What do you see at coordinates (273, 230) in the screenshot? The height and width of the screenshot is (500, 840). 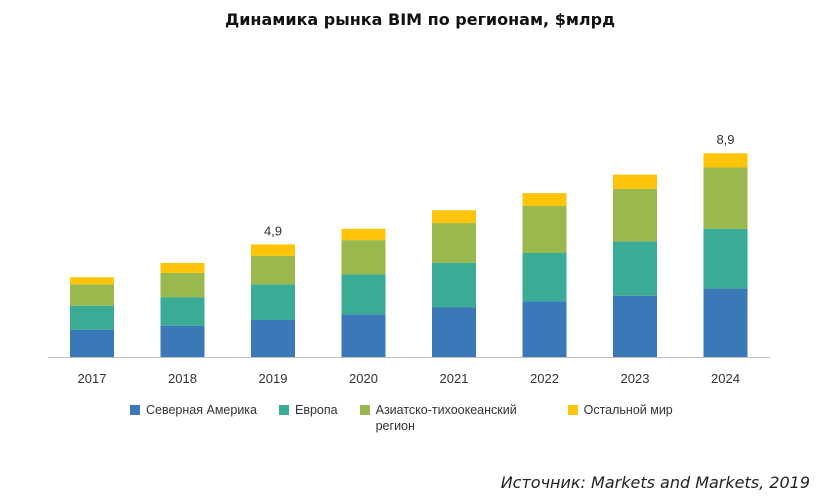 I see `total-label-2019: 4,9` at bounding box center [273, 230].